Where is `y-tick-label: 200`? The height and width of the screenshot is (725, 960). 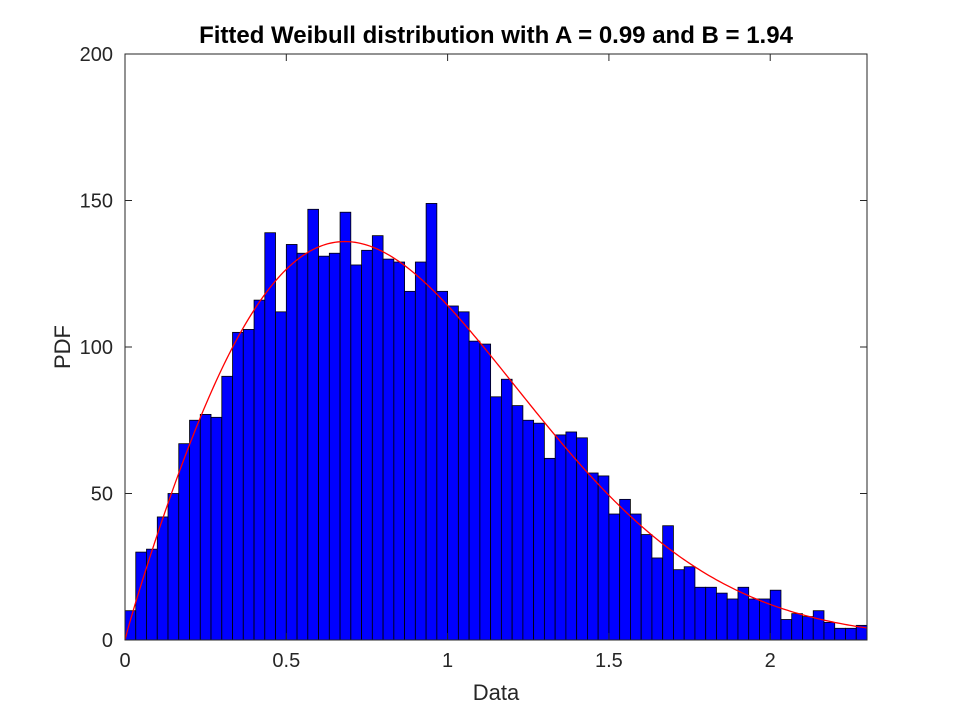
y-tick-label: 200 is located at coordinates (96, 55).